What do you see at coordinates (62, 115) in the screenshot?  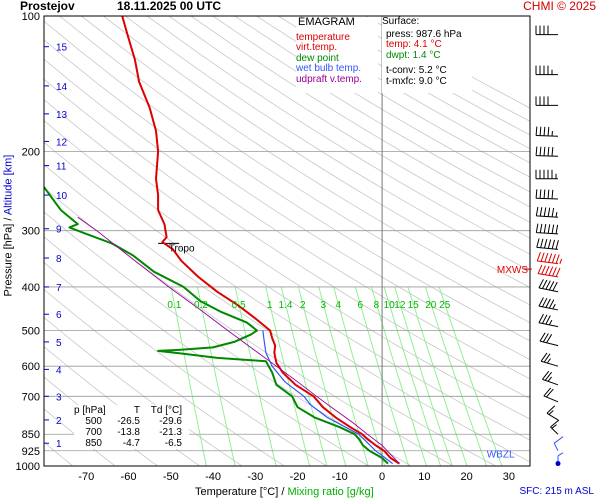 I see `altitude-tick-label: 13` at bounding box center [62, 115].